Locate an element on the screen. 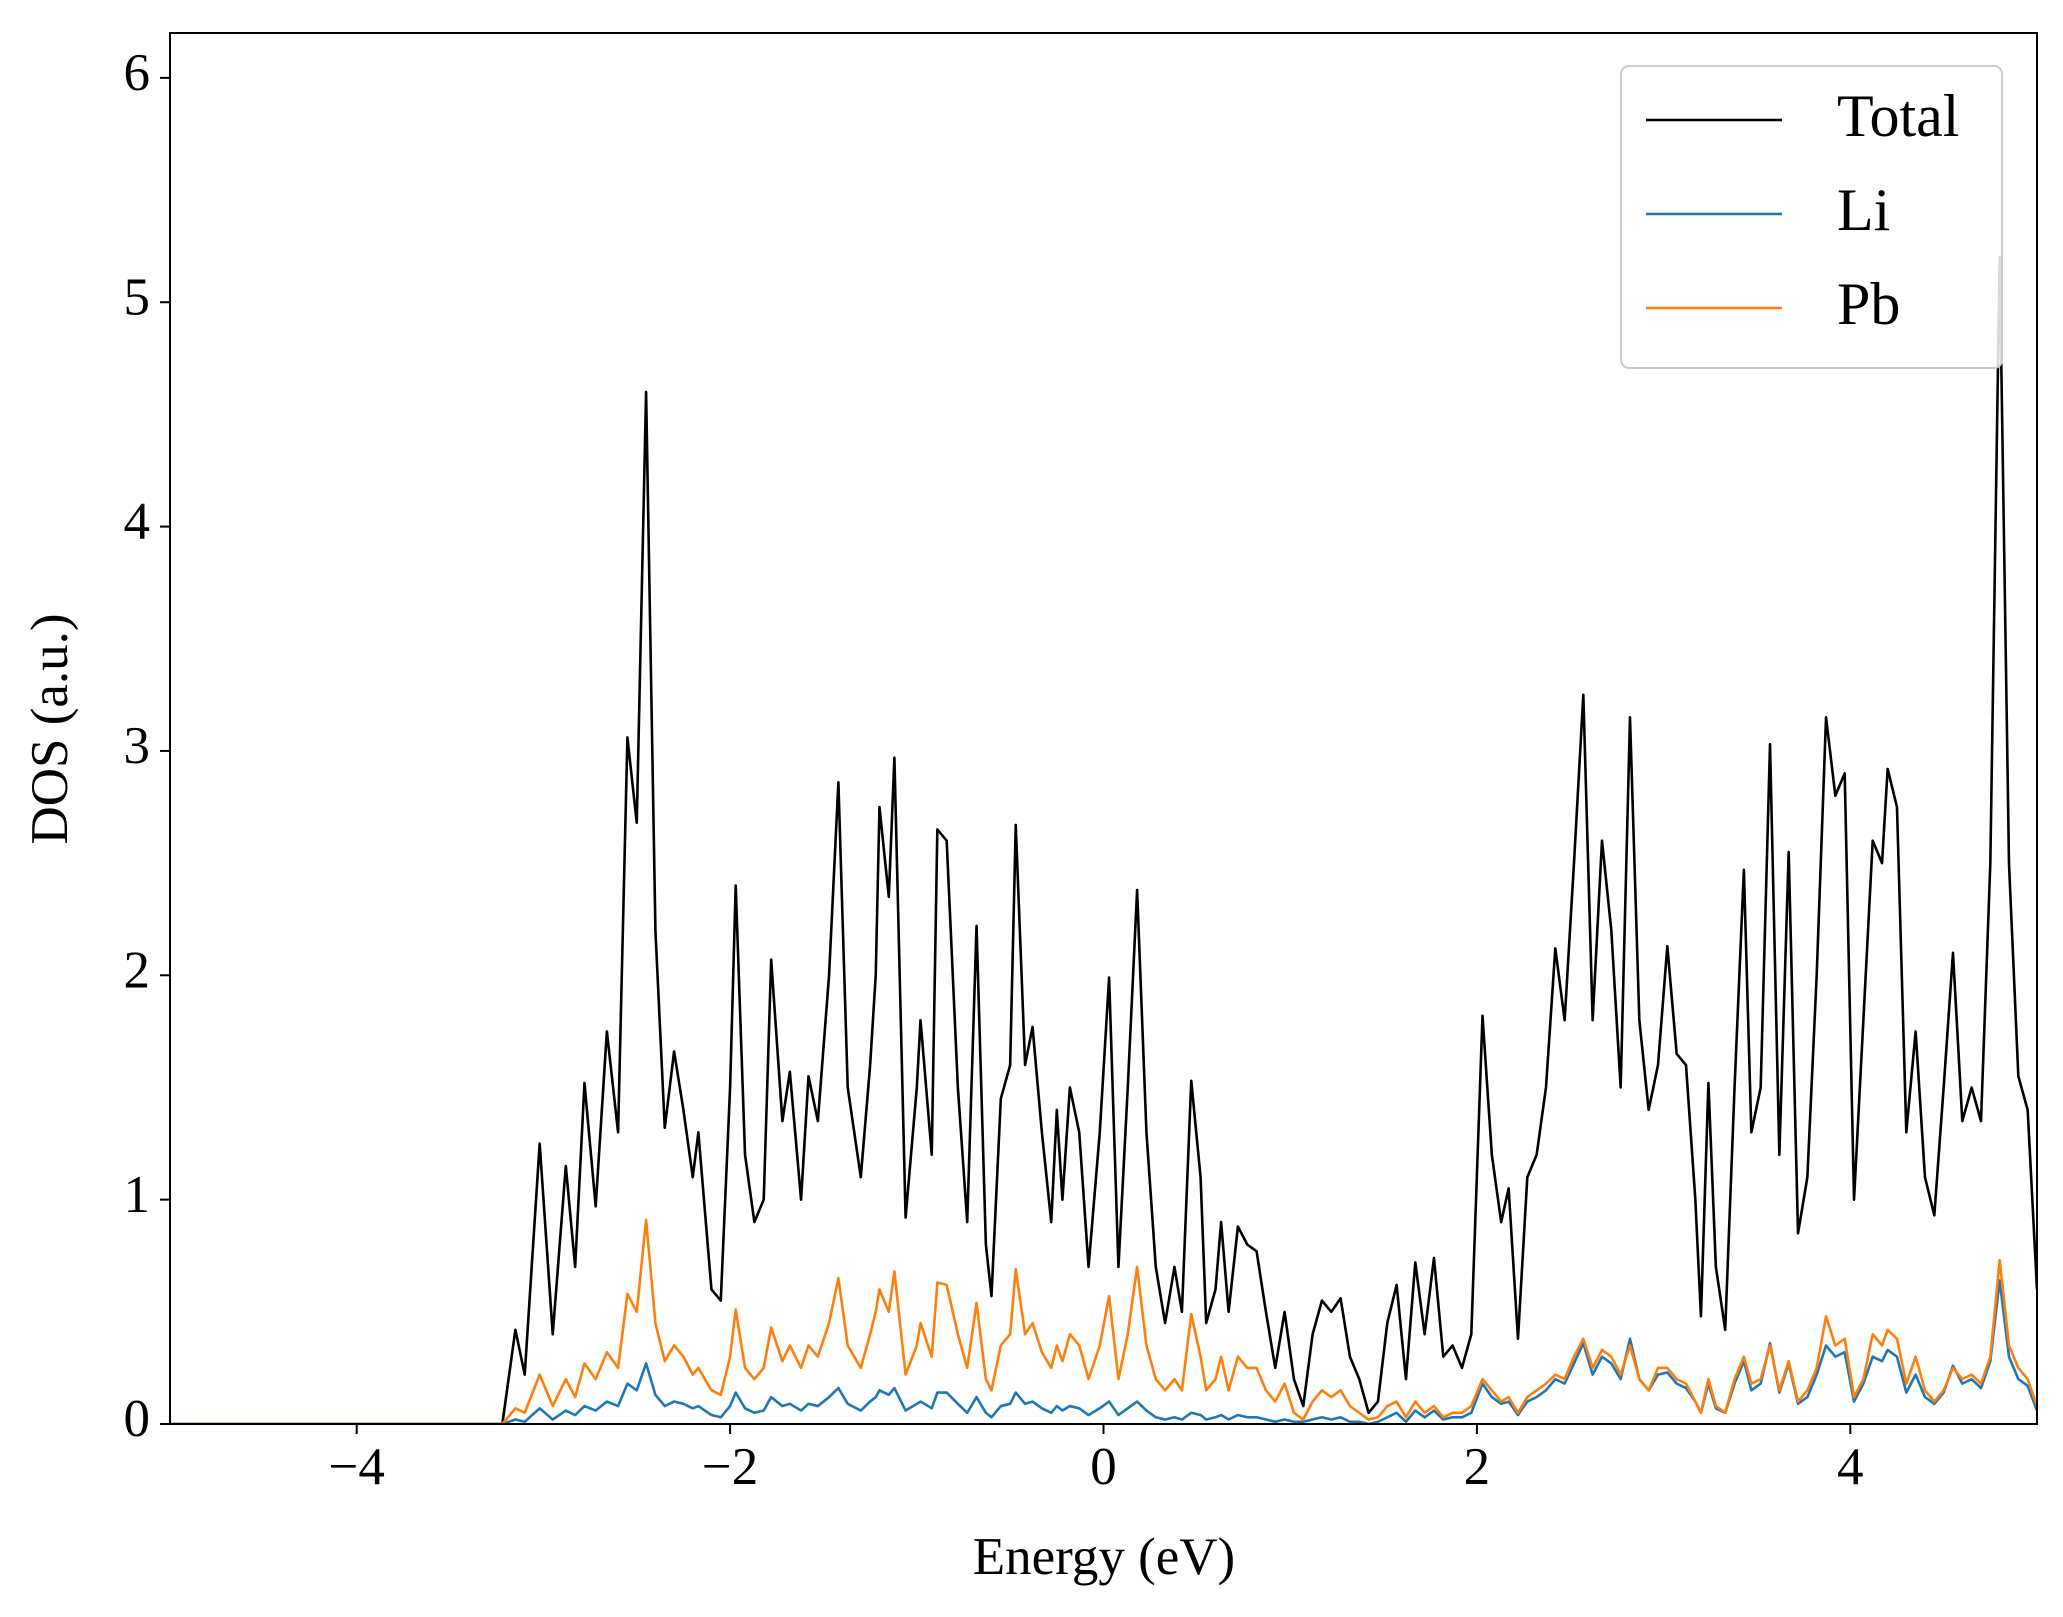 This screenshot has height=1617, width=2063. x-tick-label: 4 is located at coordinates (1850, 1467).